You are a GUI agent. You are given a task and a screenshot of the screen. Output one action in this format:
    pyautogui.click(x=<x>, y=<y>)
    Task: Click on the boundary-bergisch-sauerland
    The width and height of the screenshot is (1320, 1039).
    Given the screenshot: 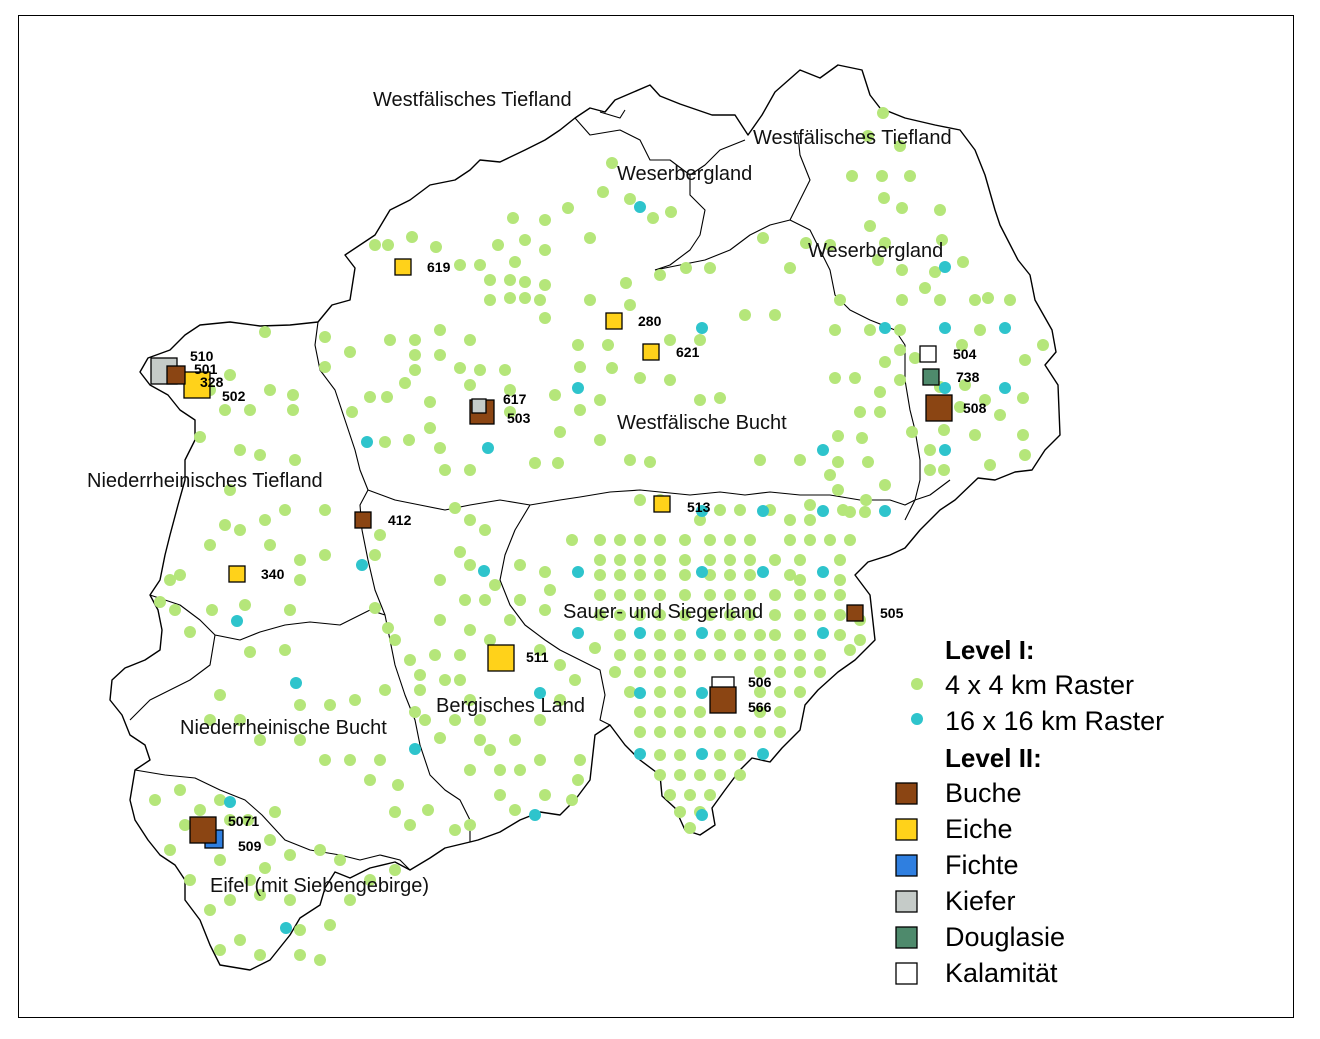 What is the action you would take?
    pyautogui.click(x=555, y=615)
    